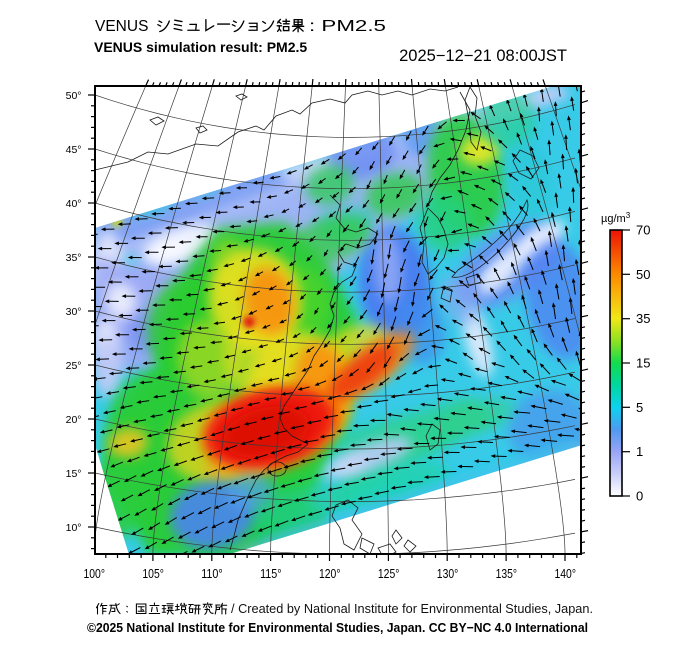  I want to click on svg-text: 35, so click(643, 318).